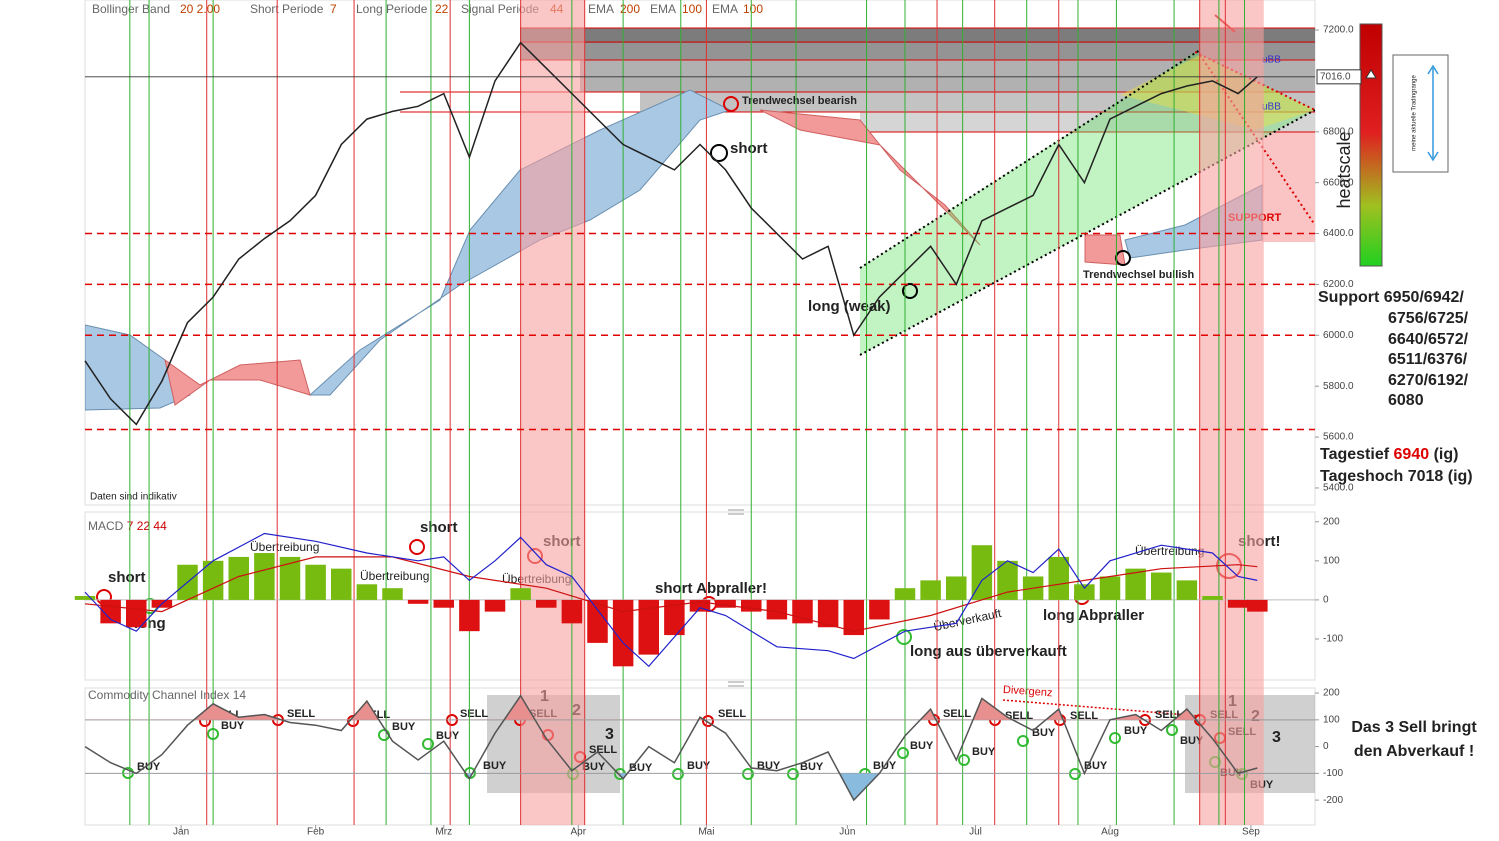  I want to click on last-price-box, so click(1339, 77).